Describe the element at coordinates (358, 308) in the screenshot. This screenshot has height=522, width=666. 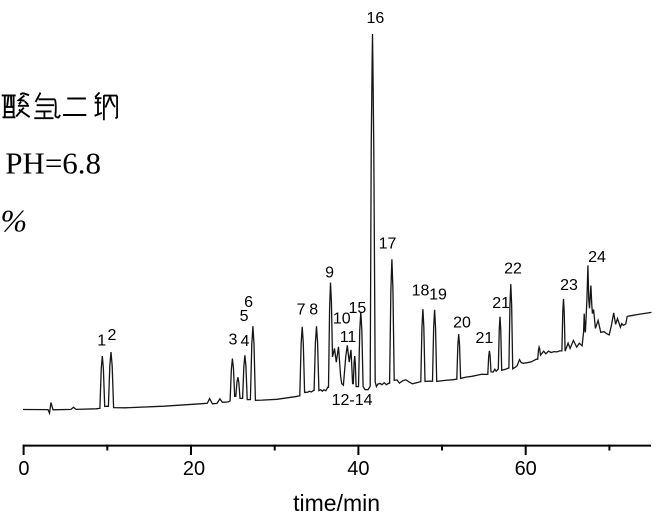
I see `svg-text: 15` at that location.